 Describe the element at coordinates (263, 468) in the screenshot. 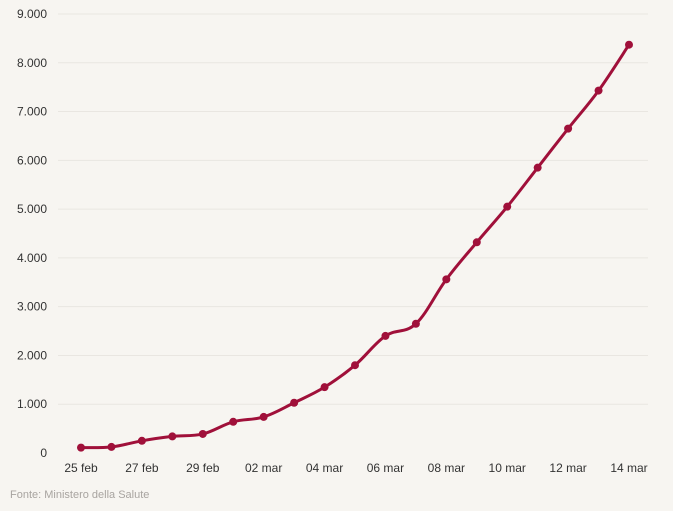

I see `x-tick-label: 02 mar` at that location.